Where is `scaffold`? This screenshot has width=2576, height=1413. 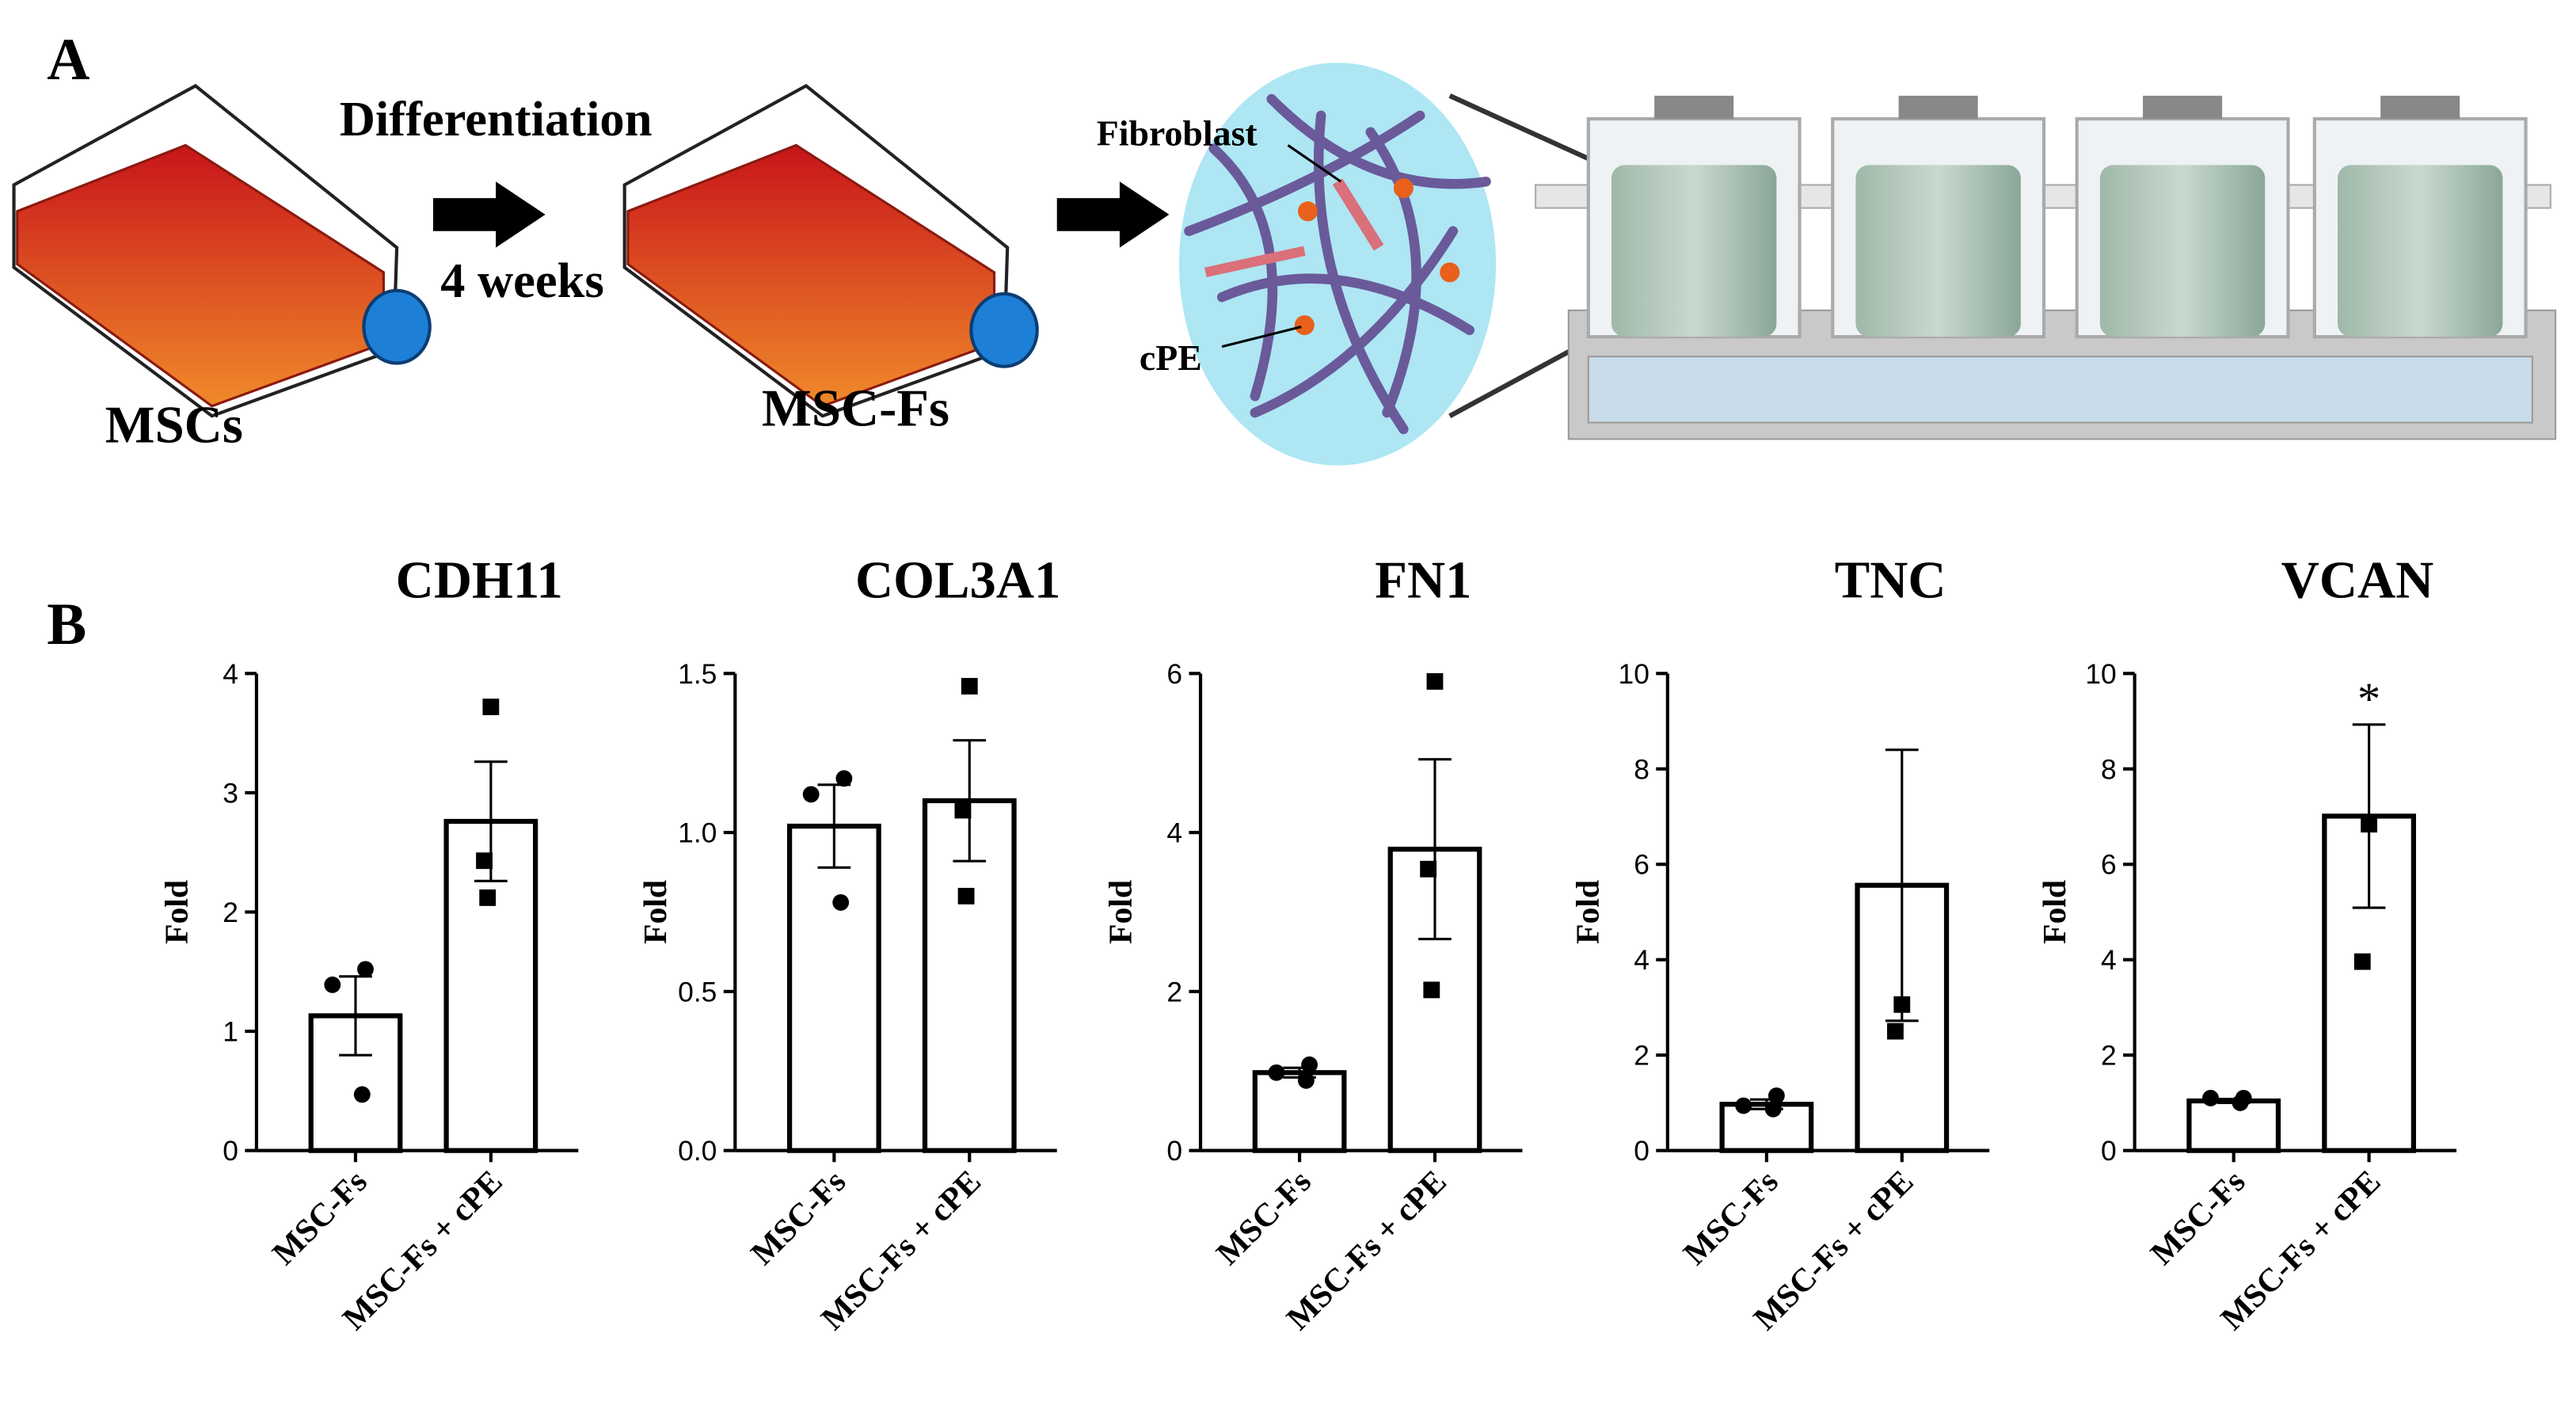
scaffold is located at coordinates (1337, 264).